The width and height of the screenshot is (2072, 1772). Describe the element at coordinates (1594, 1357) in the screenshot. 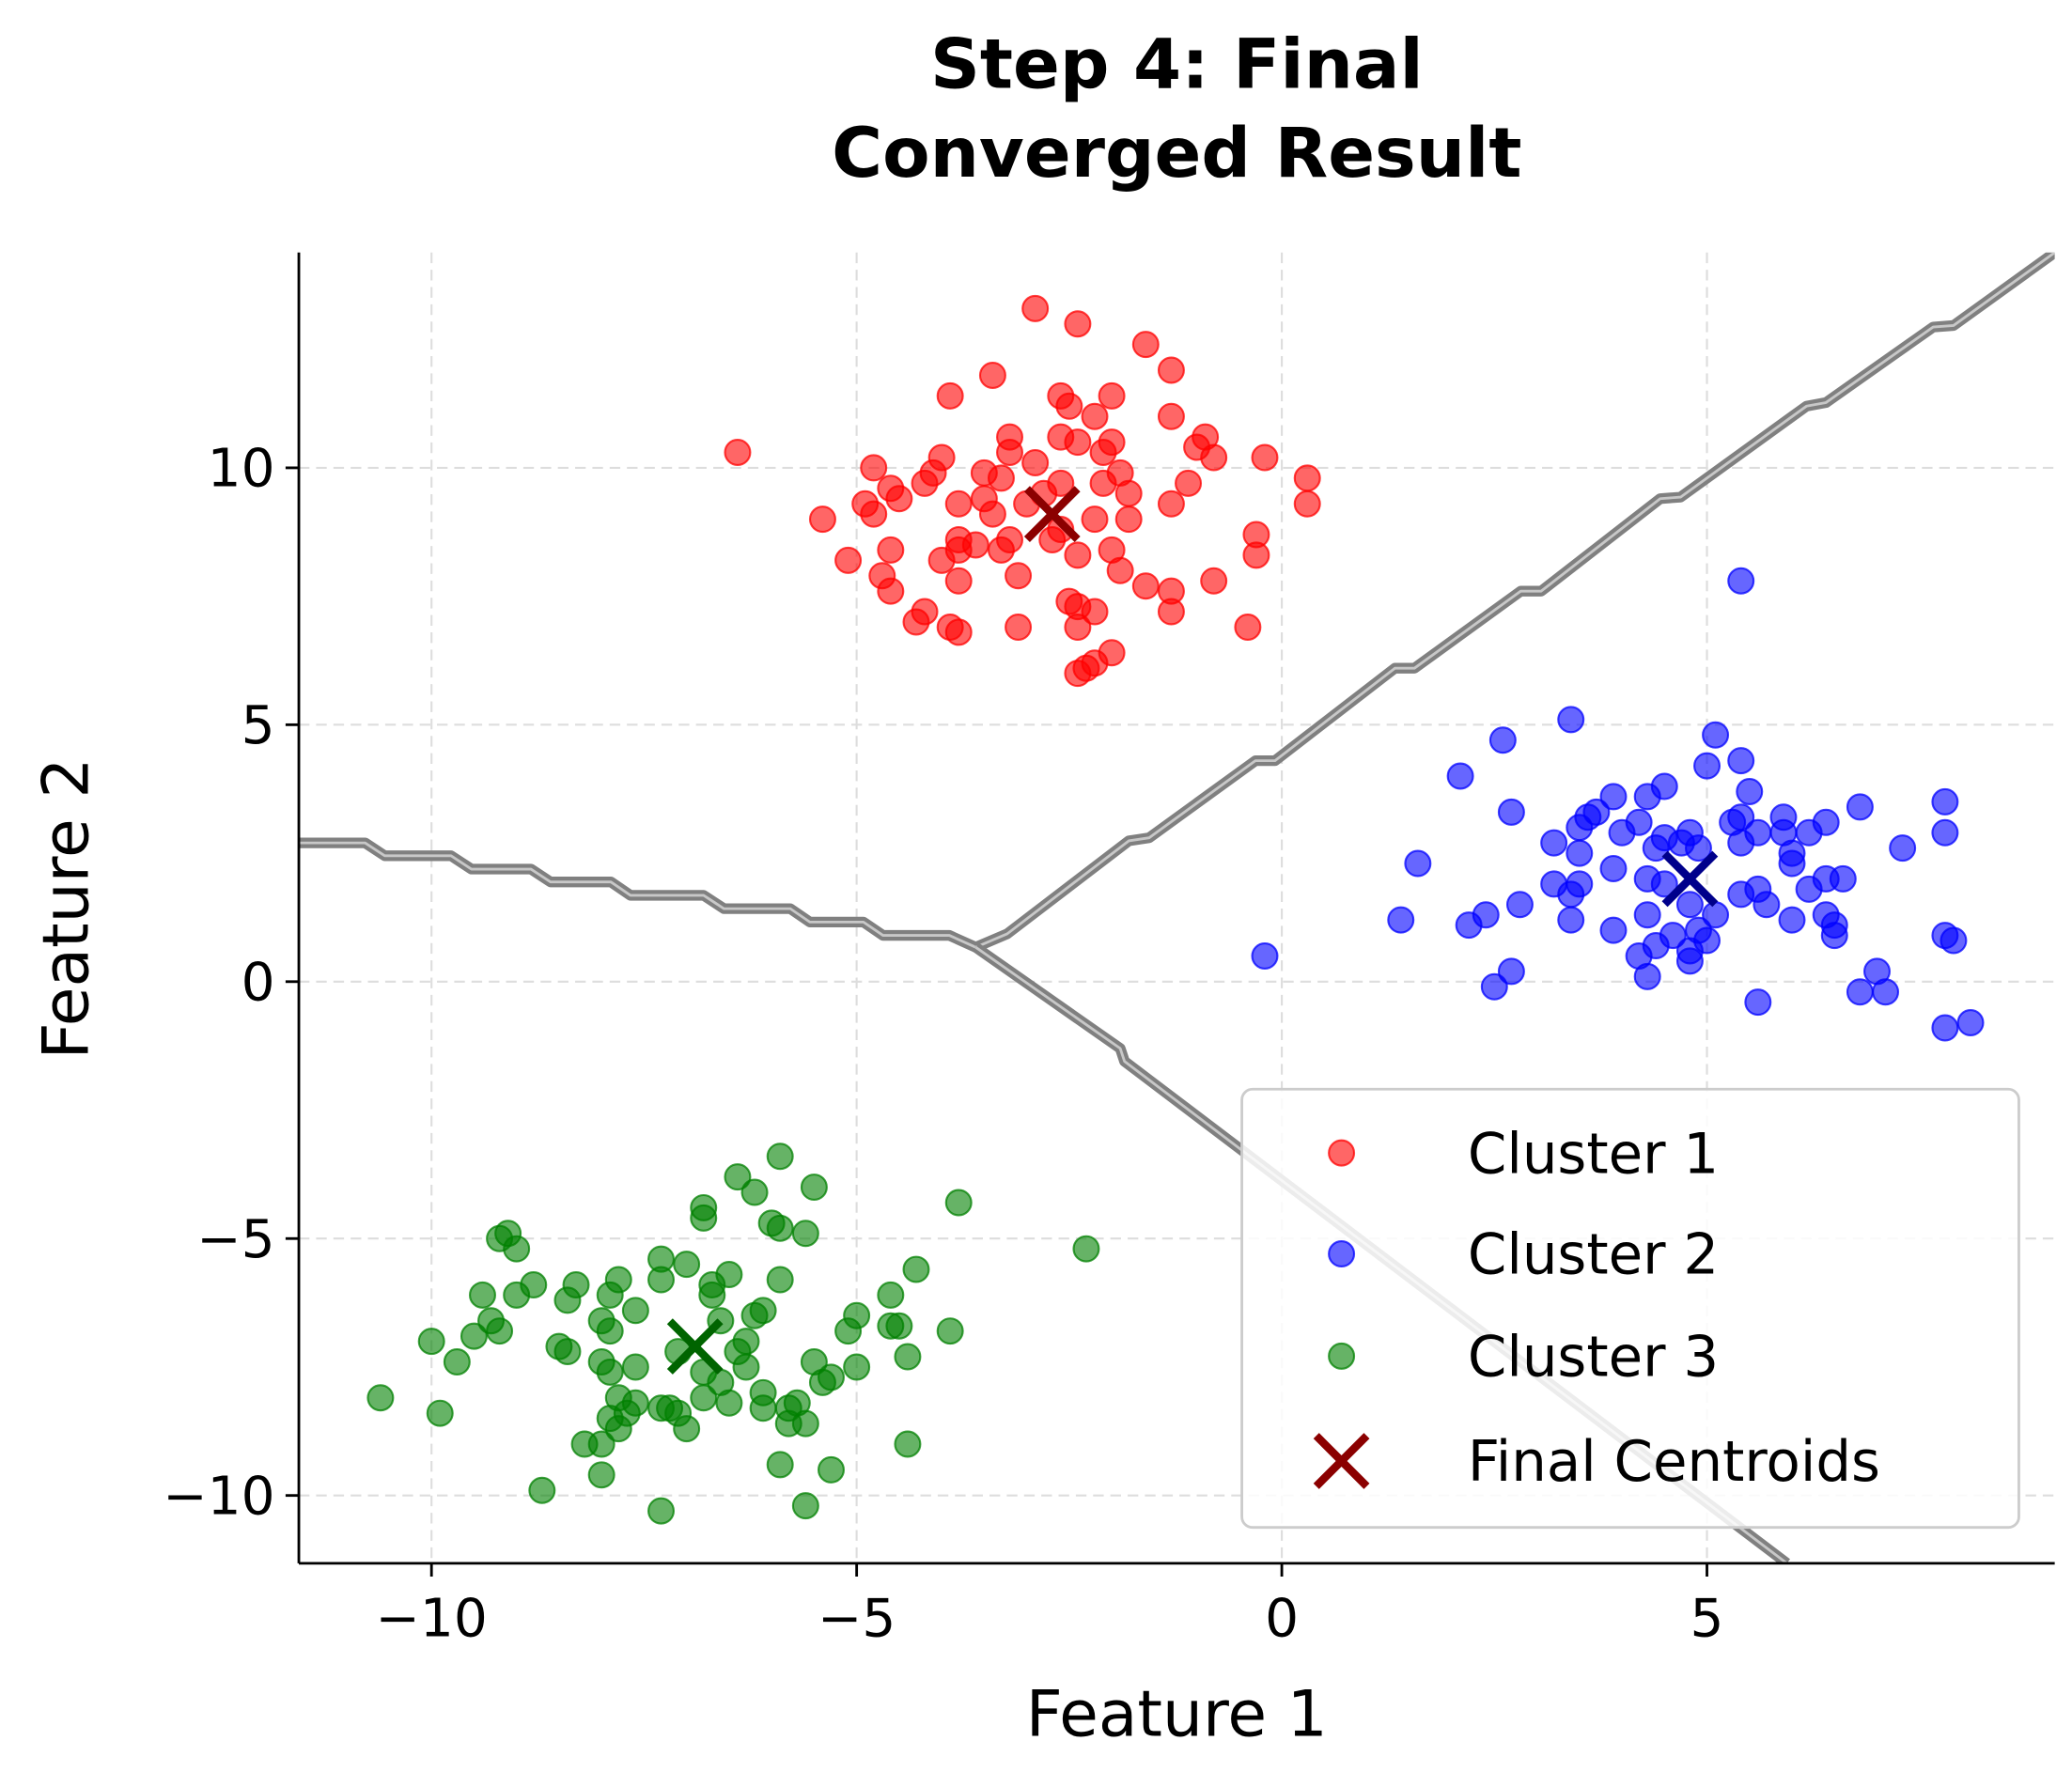

I see `legend-label-cluster-3: Cluster 3` at that location.